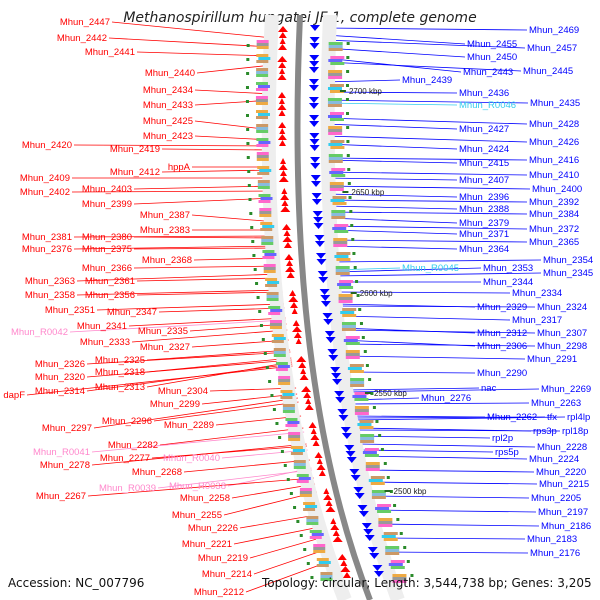 This screenshot has height=600, width=600. Describe the element at coordinates (105, 342) in the screenshot. I see `left-gene-label: Mhun_2333` at that location.